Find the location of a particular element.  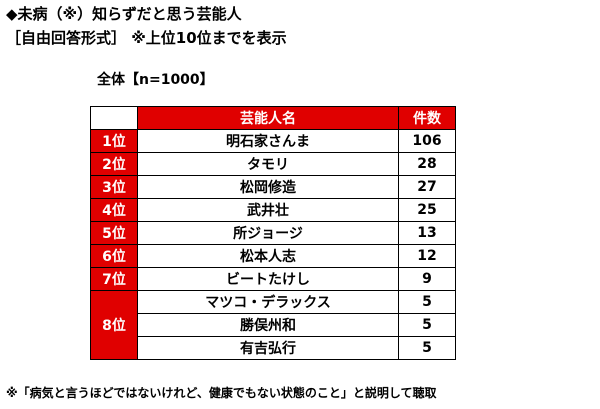

rank-cell: 4位 is located at coordinates (114, 210).